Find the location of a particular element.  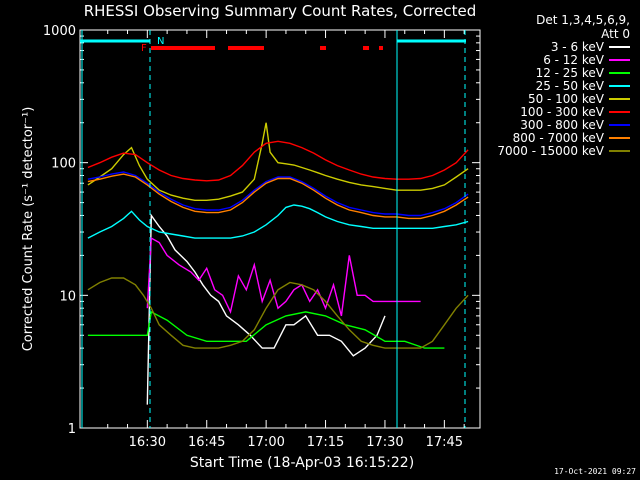

x-tick-label: 16:45 is located at coordinates (206, 442).